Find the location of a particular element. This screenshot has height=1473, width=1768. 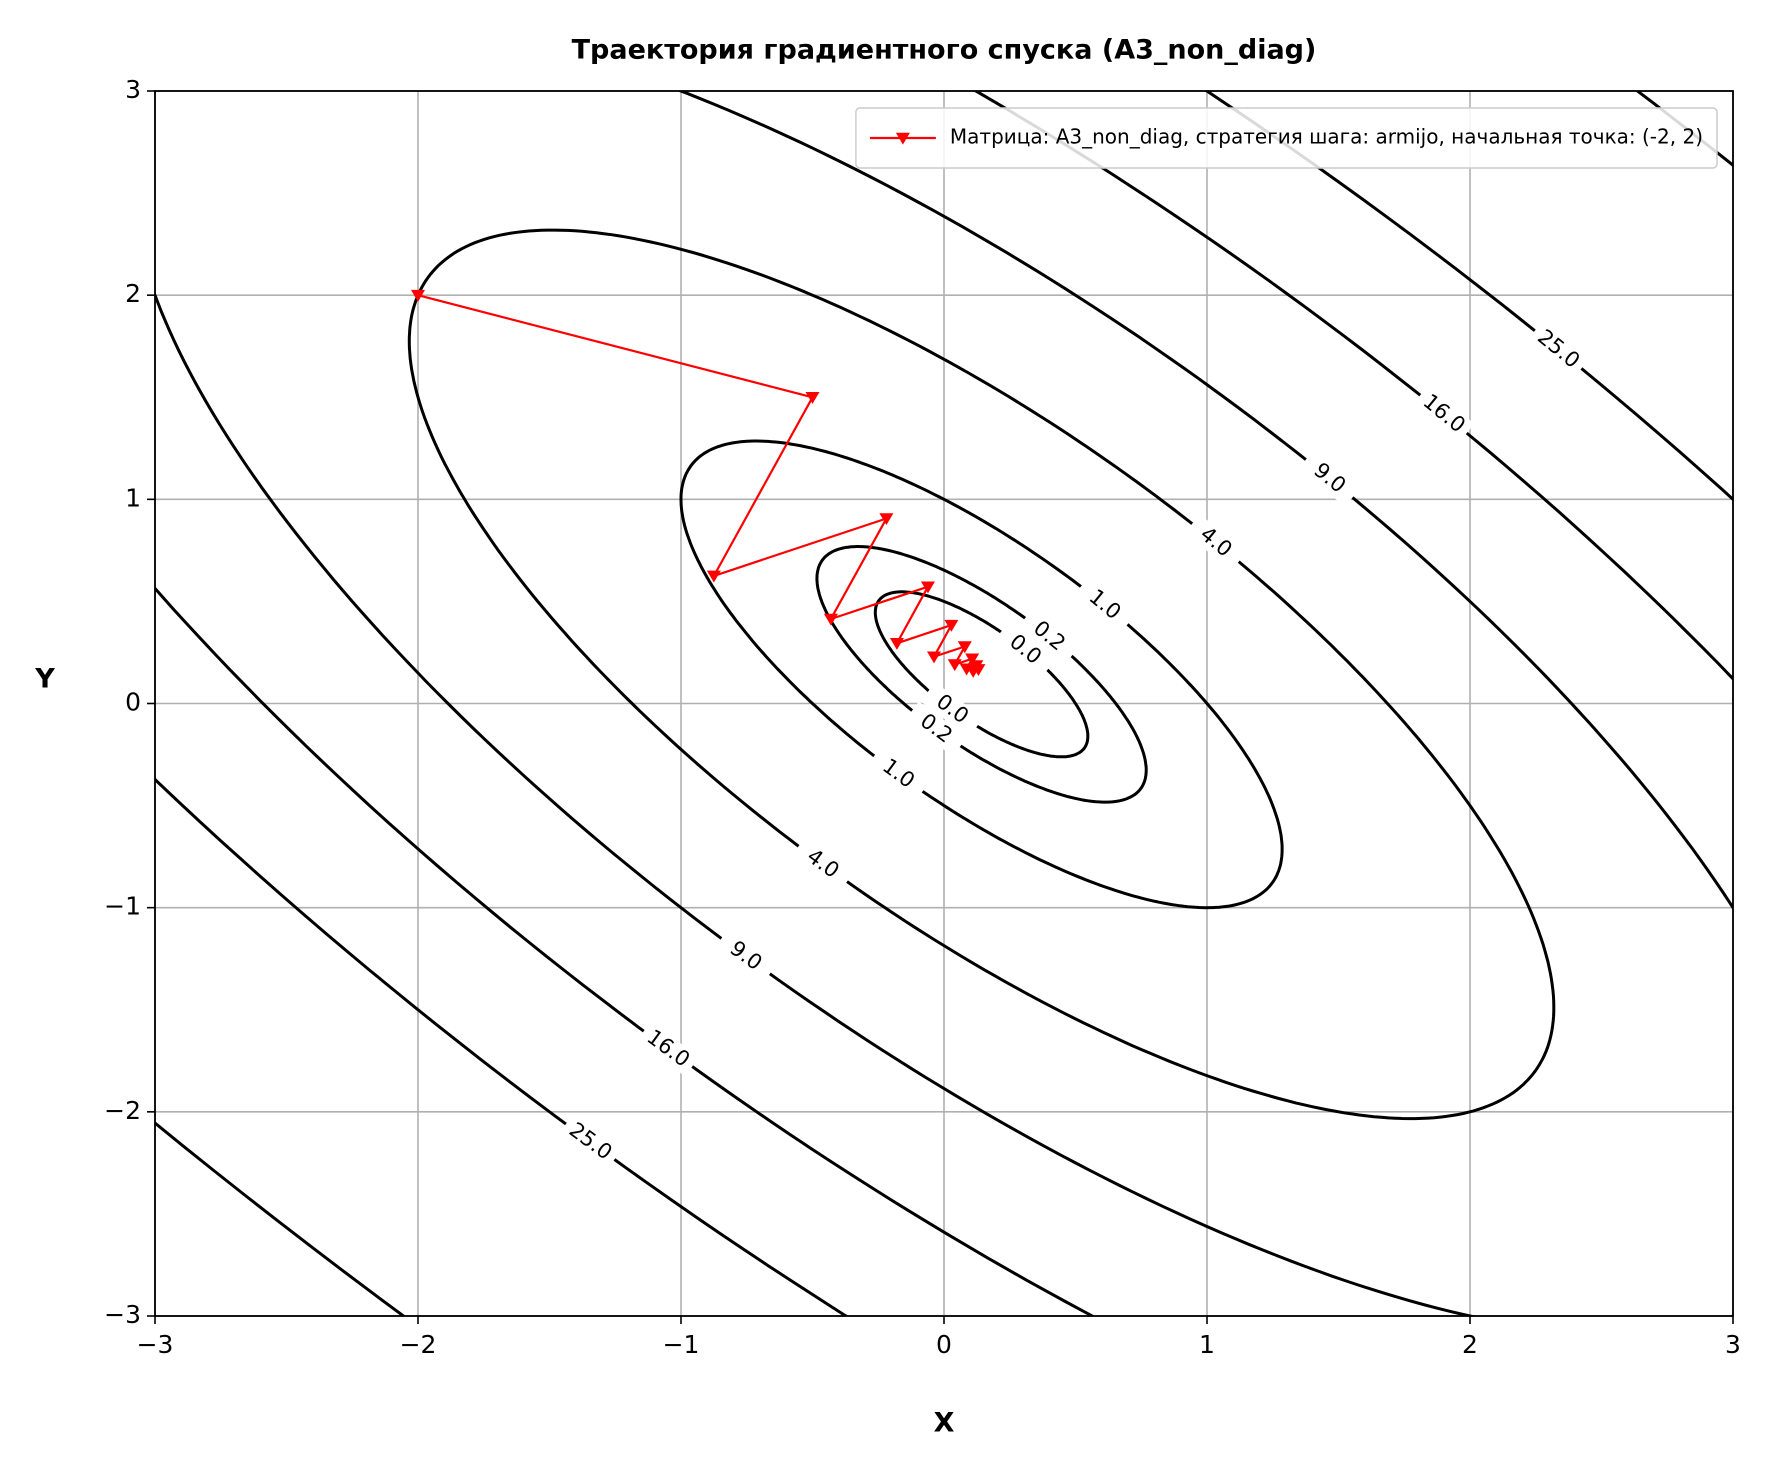

y-tick-label: −3 is located at coordinates (122, 1314).